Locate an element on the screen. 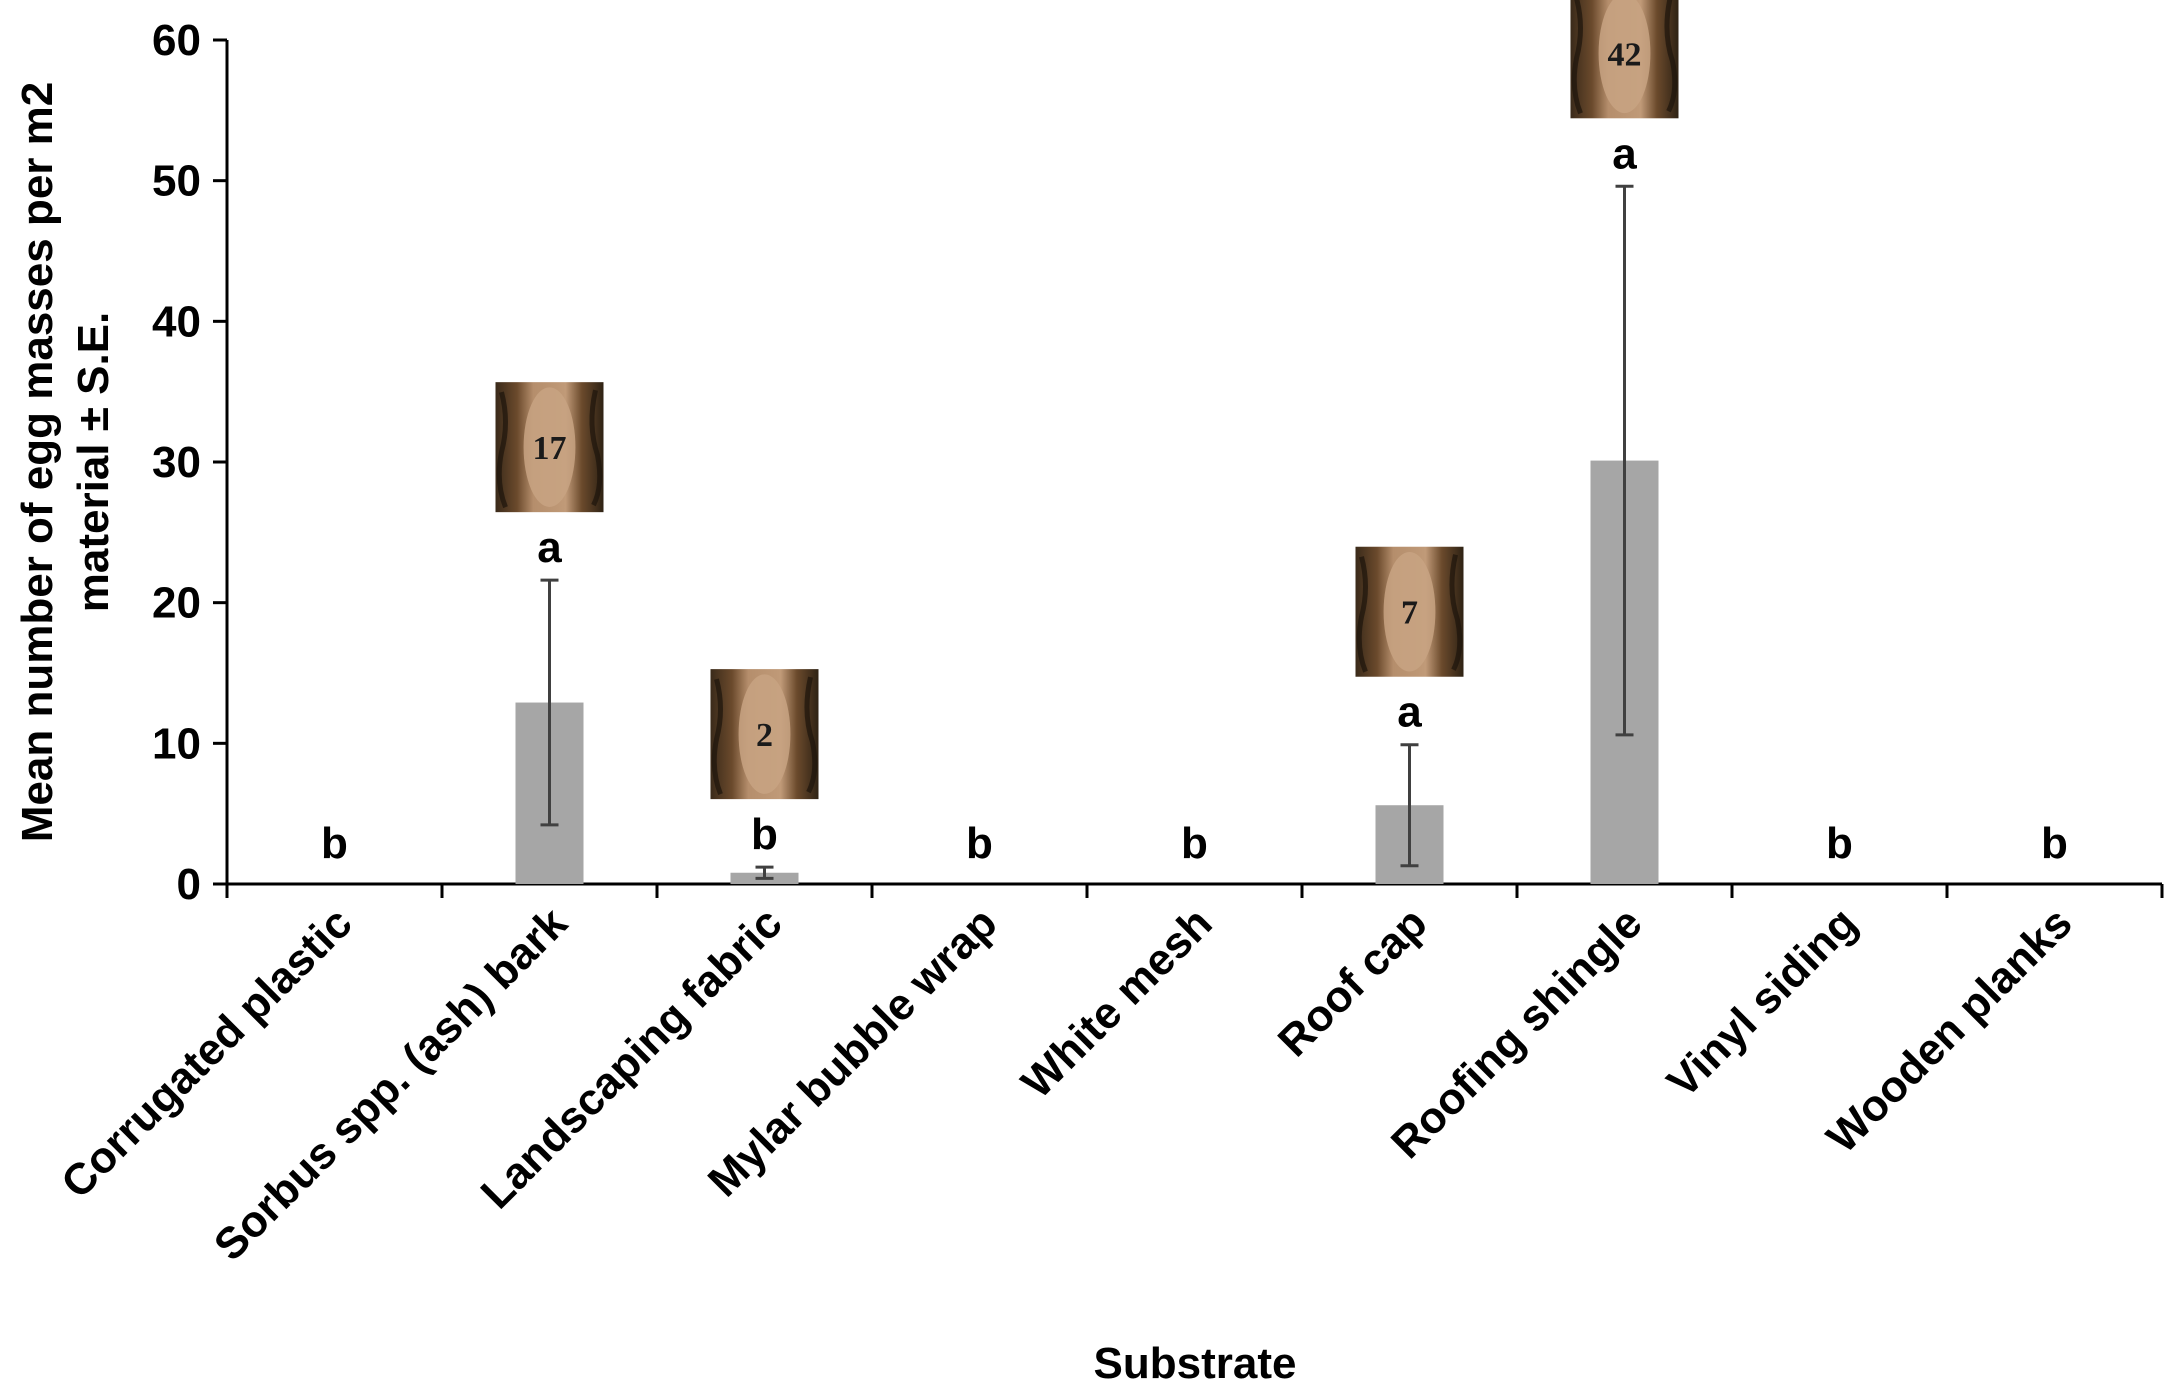 Image resolution: width=2176 pixels, height=1391 pixels. y-tick-label: 20 is located at coordinates (176, 603).